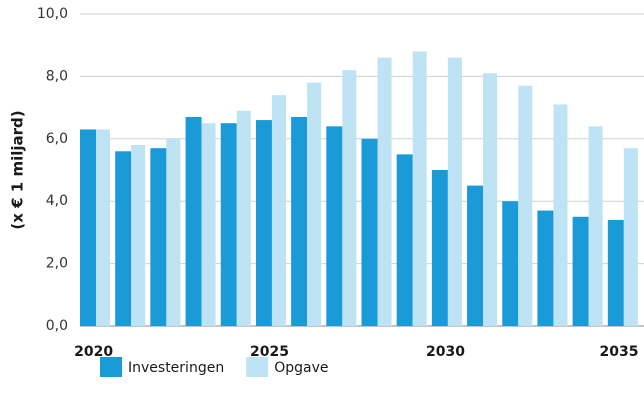  I want to click on y-tick-label: 6,0, so click(57, 139).